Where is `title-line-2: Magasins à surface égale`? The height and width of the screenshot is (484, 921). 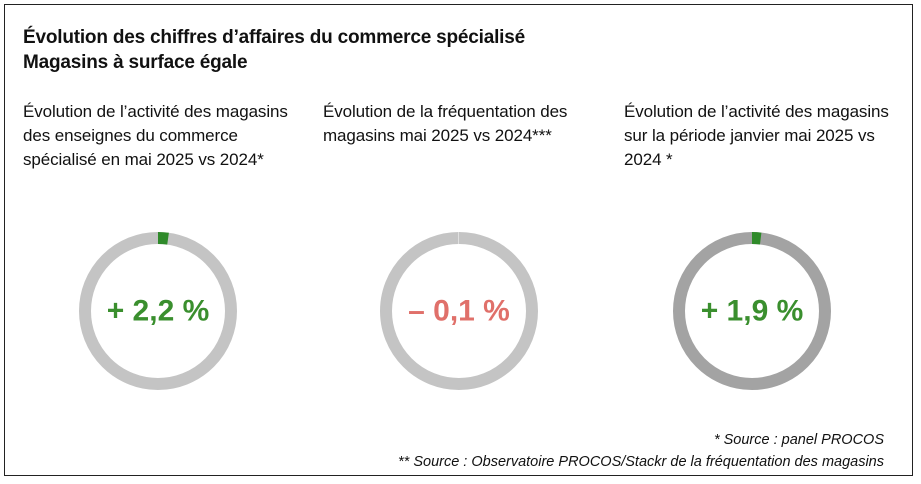
title-line-2: Magasins à surface égale is located at coordinates (135, 62).